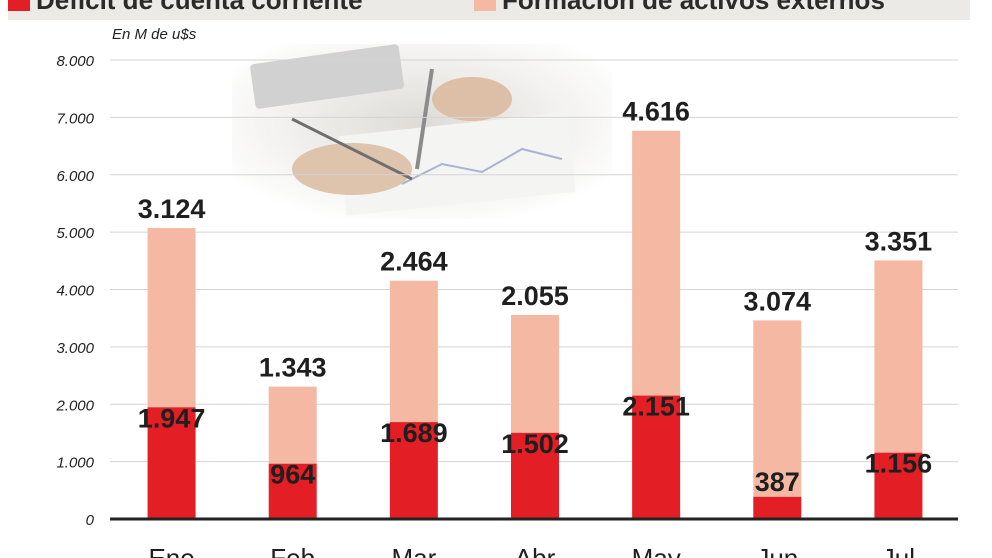  Describe the element at coordinates (171, 550) in the screenshot. I see `x-tick-label: Ene` at that location.